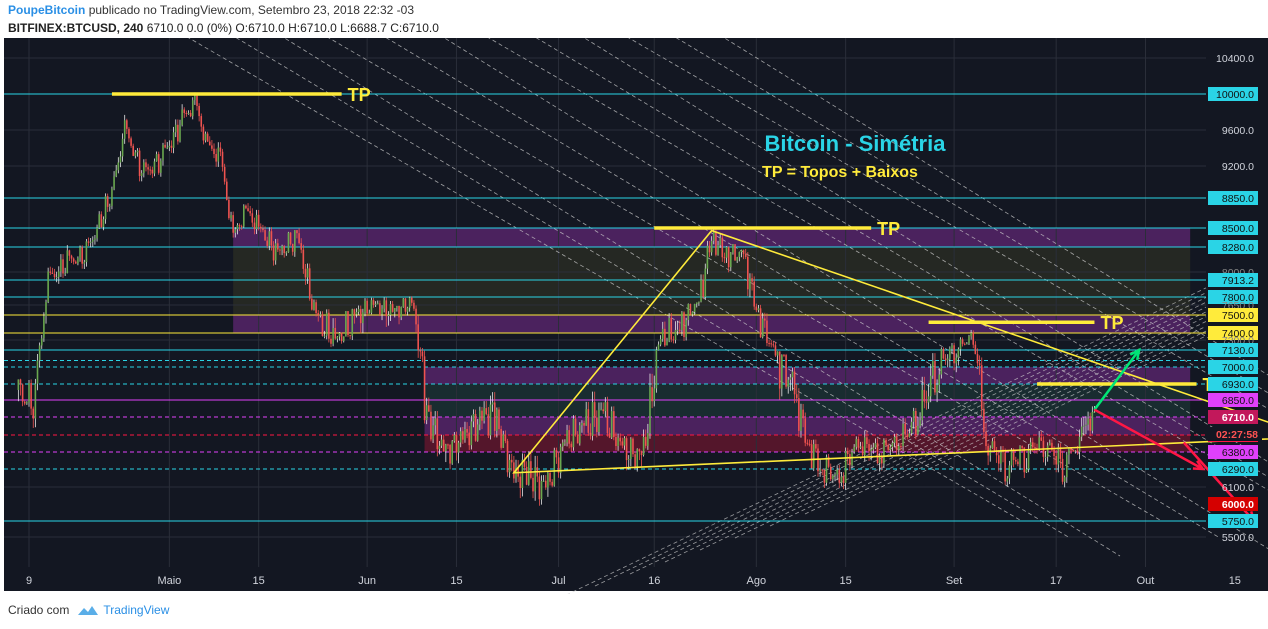 Image resolution: width=1268 pixels, height=629 pixels. What do you see at coordinates (1238, 470) in the screenshot?
I see `price-tick-label: 6290.0` at bounding box center [1238, 470].